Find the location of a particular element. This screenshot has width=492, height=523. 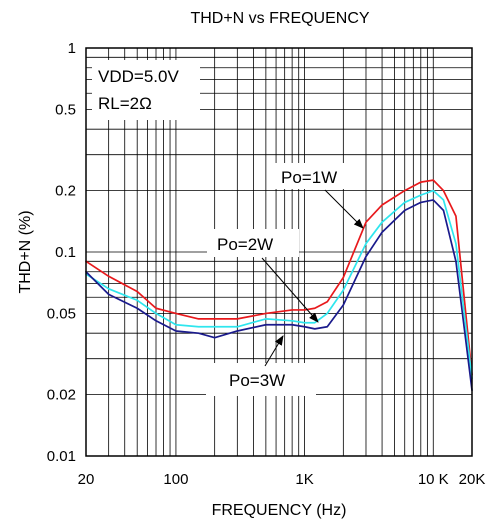

annotation-po-2w-arrow is located at coordinates (290, 290).